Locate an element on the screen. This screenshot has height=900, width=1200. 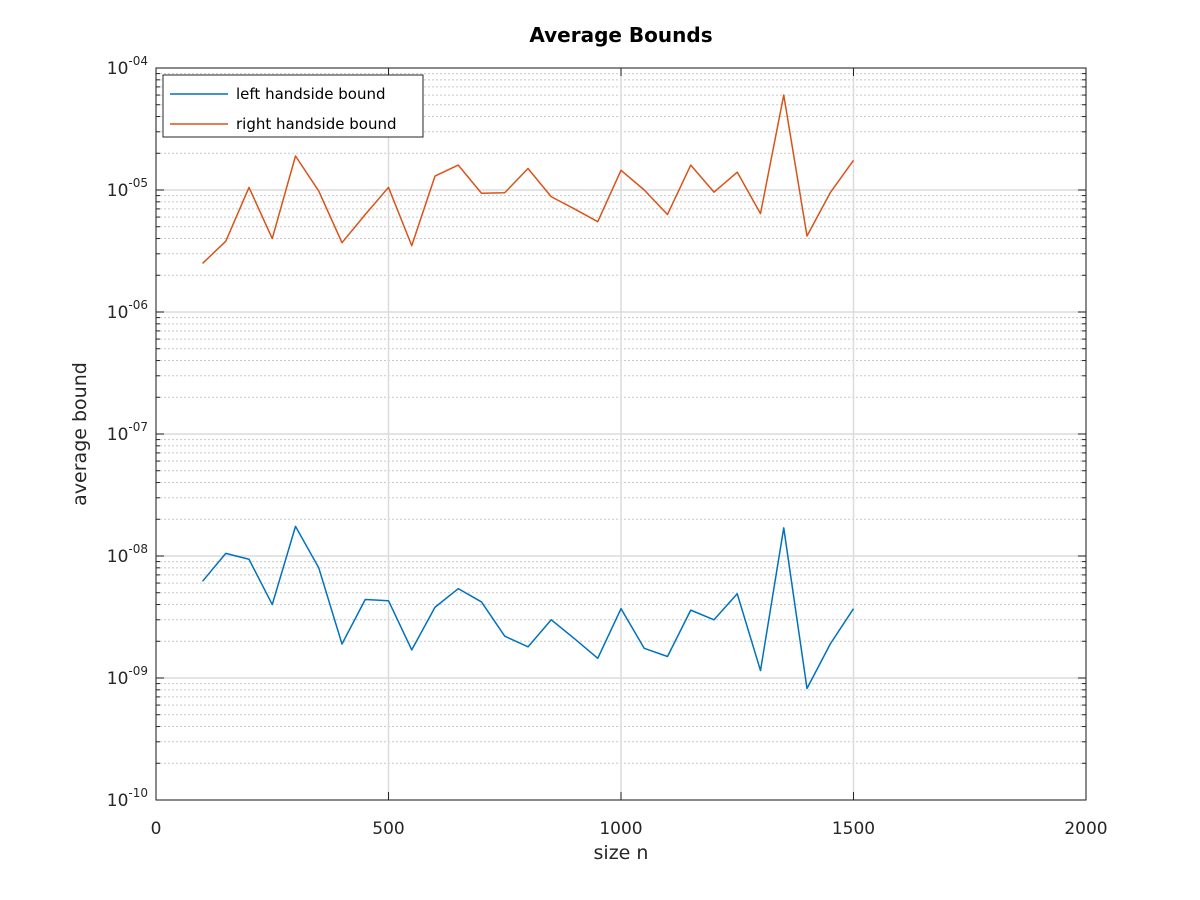
y-tick-label: 10-05 is located at coordinates (127, 188).